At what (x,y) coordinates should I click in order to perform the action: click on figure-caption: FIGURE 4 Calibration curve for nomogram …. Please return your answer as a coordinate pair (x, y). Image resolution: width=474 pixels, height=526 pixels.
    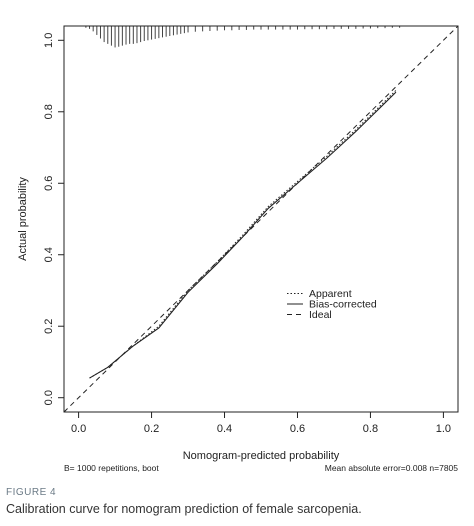
    Looking at the image, I should click on (238, 501).